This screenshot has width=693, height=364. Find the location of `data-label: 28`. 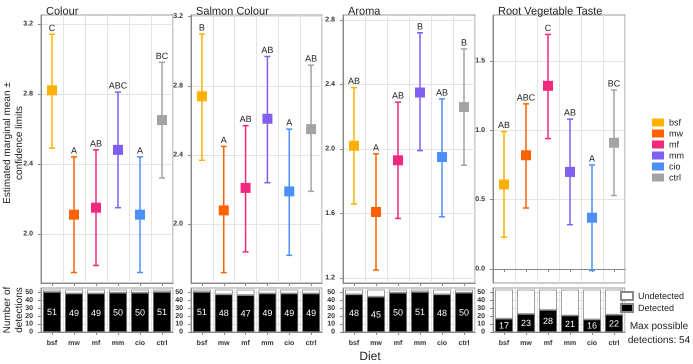

data-label: 28 is located at coordinates (548, 321).